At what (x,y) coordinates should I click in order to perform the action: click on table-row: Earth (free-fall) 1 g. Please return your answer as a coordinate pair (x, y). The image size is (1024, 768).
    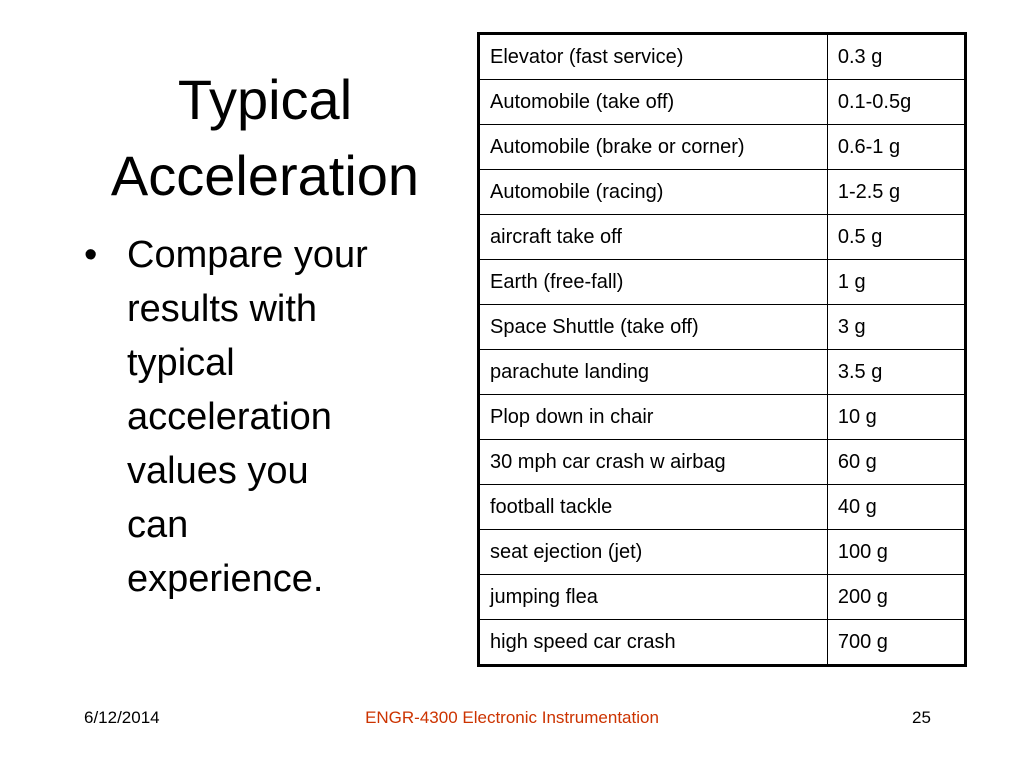
    Looking at the image, I should click on (722, 282).